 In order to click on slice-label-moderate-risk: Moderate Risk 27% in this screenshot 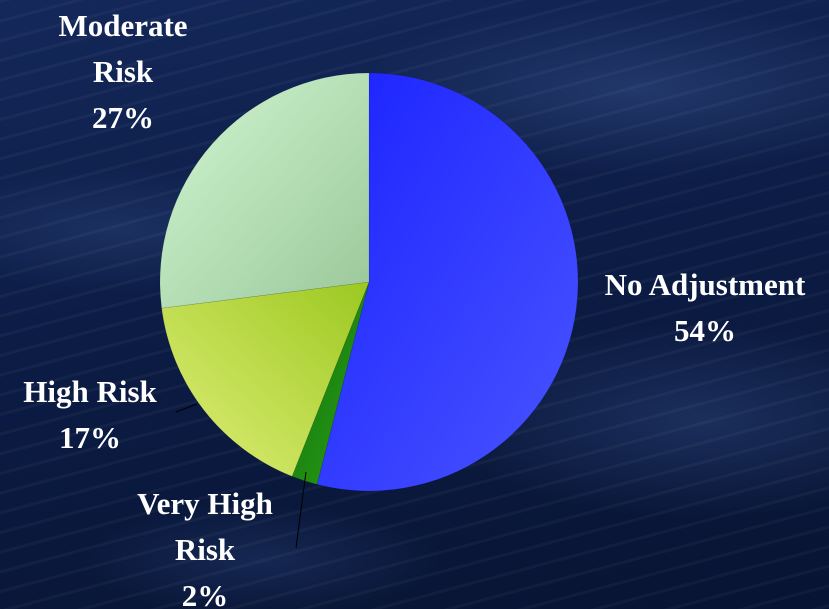, I will do `click(122, 71)`.